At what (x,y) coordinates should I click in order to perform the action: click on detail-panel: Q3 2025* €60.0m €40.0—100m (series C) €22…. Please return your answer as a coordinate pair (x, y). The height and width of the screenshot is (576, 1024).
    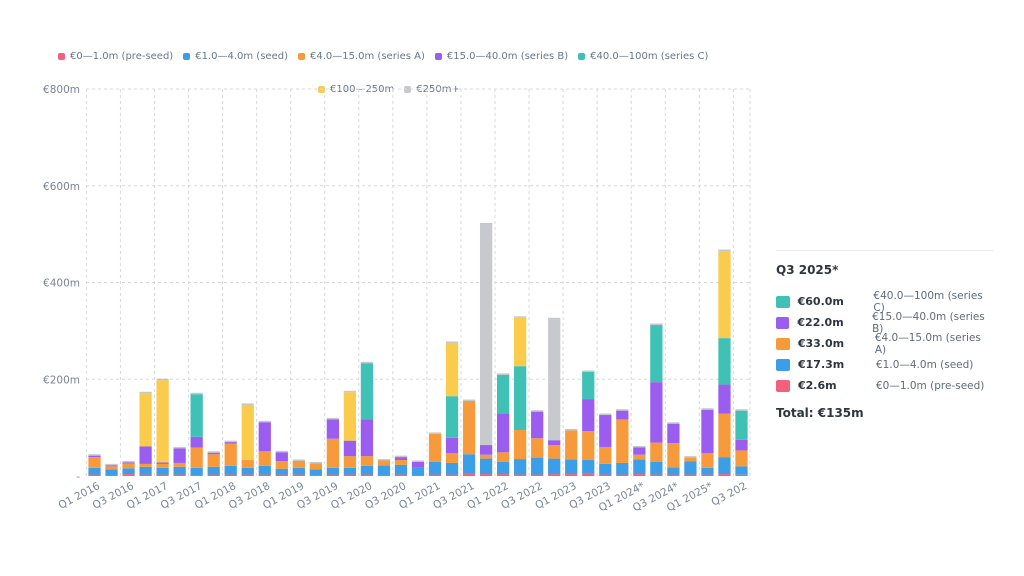
    Looking at the image, I should click on (885, 335).